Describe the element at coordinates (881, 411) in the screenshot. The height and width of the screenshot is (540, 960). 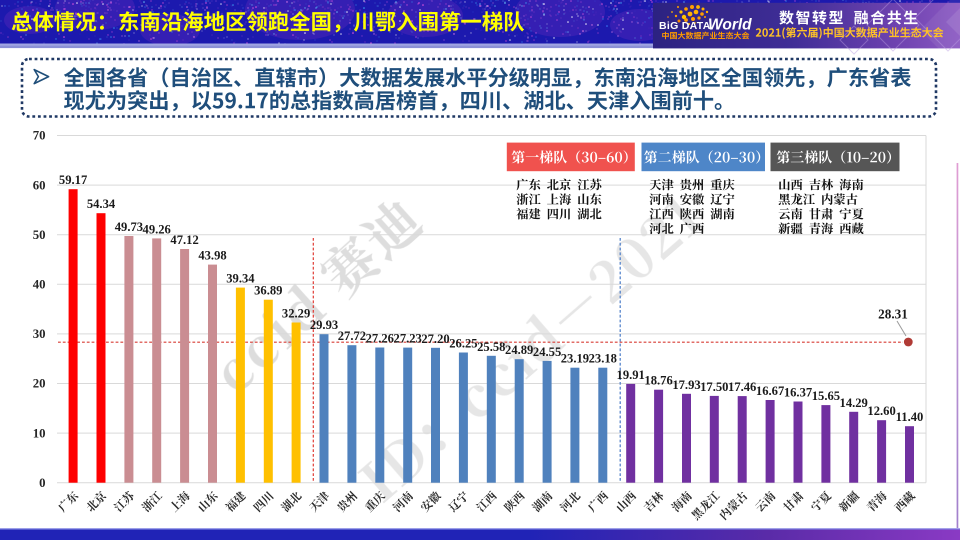
I see `svg-text: 12.60` at that location.